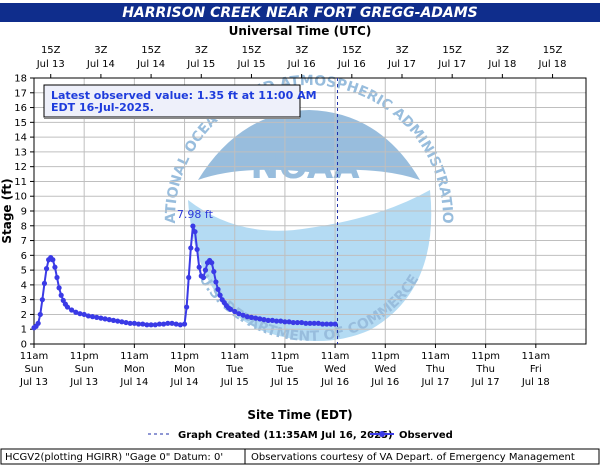 This screenshot has width=600, height=465. I want to click on y-tick-label: 0, so click(24, 345).